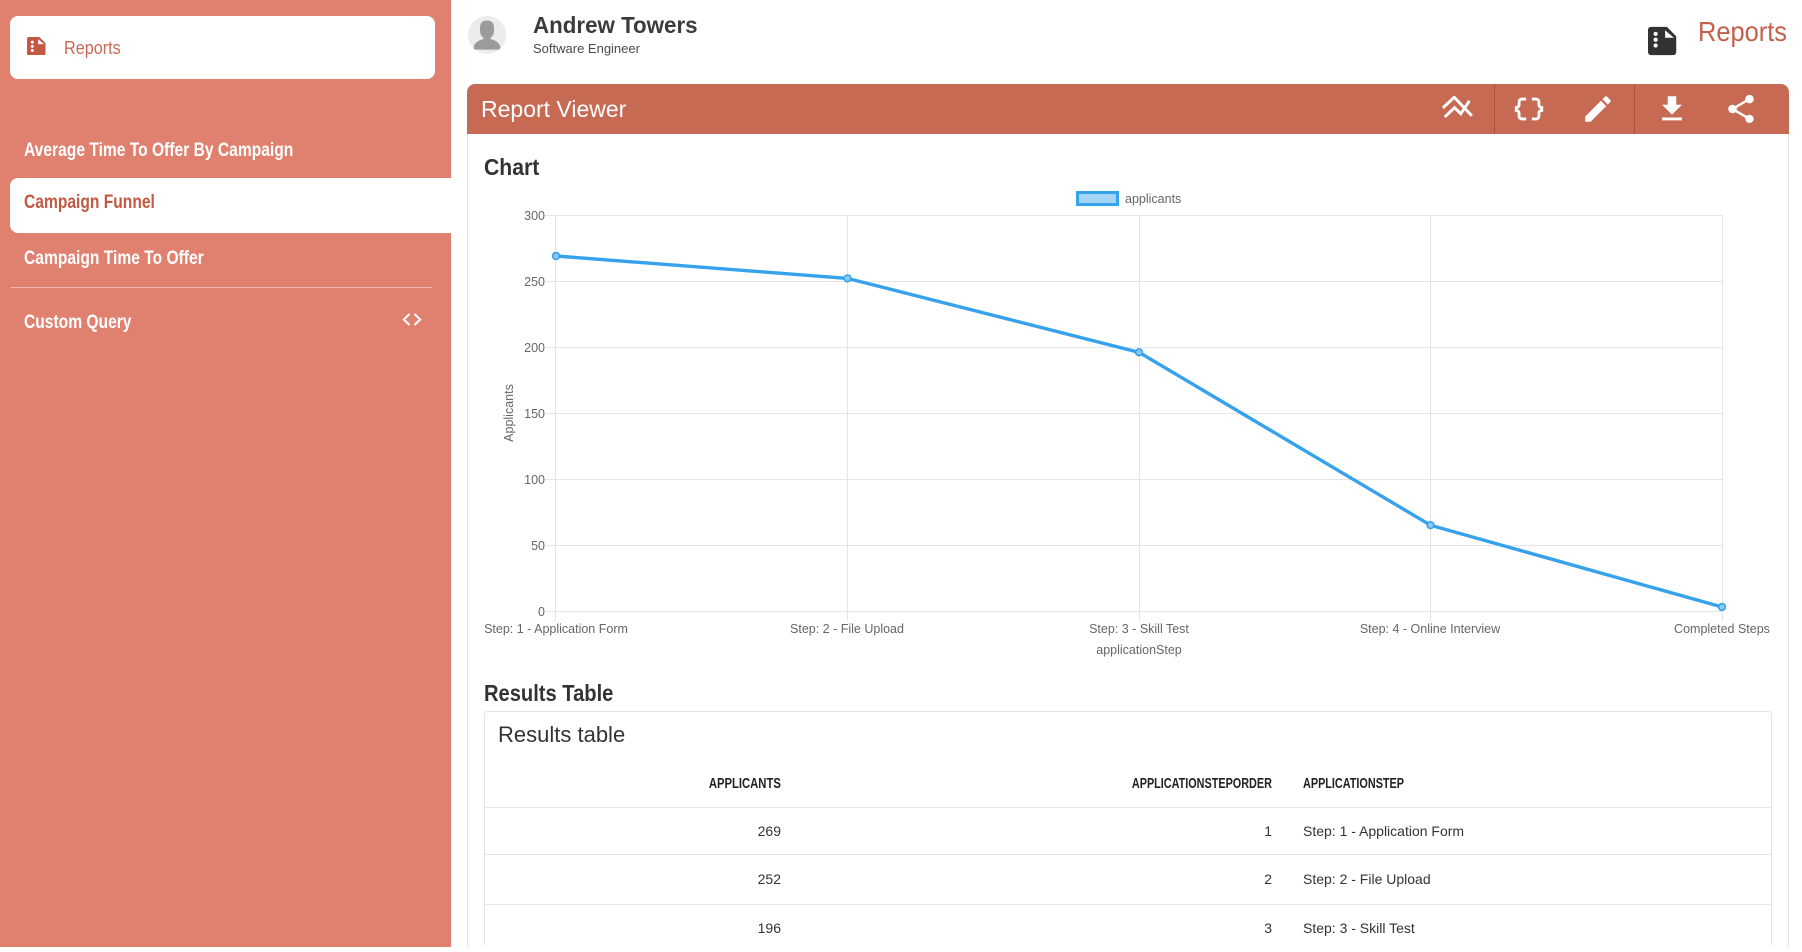 The height and width of the screenshot is (952, 1802). I want to click on svg-text: 200, so click(534, 348).